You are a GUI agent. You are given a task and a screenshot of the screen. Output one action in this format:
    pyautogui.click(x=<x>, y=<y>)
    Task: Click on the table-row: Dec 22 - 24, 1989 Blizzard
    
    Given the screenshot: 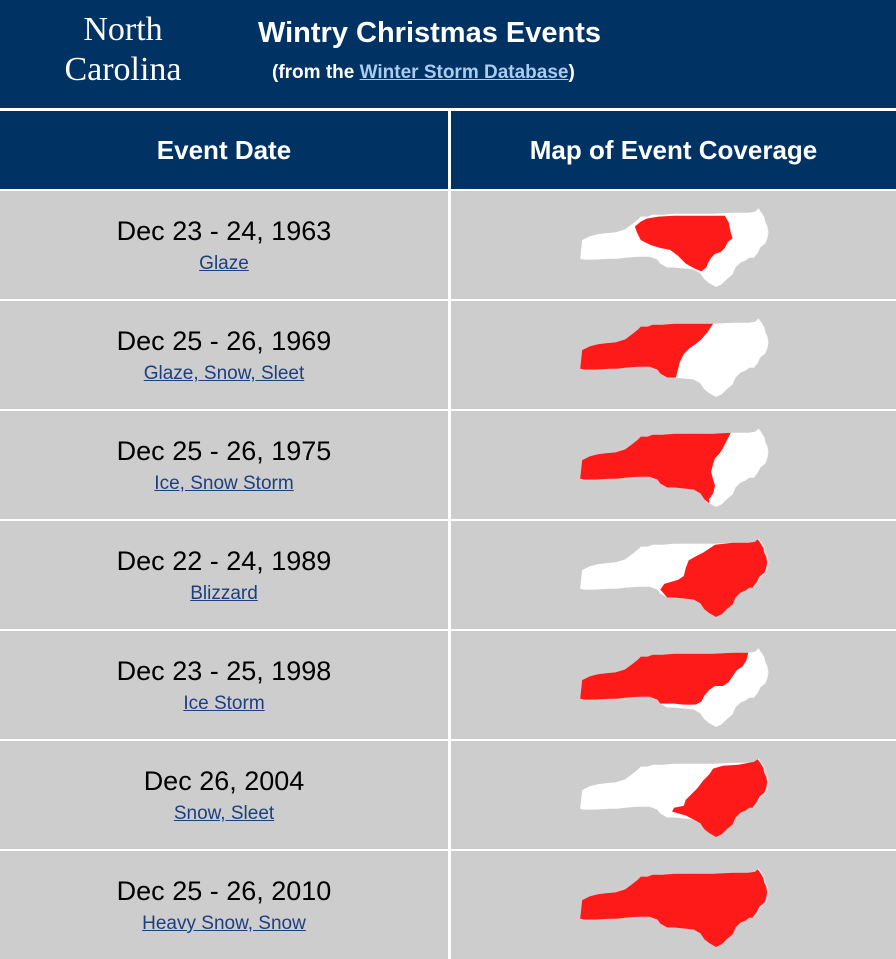 What is the action you would take?
    pyautogui.click(x=448, y=575)
    